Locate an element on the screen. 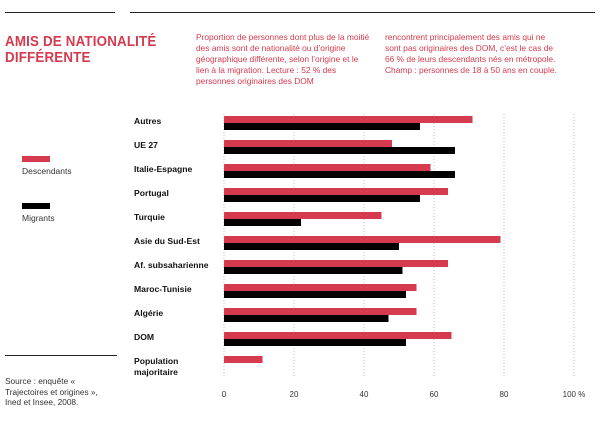  x-tick-label: 60 is located at coordinates (434, 394).